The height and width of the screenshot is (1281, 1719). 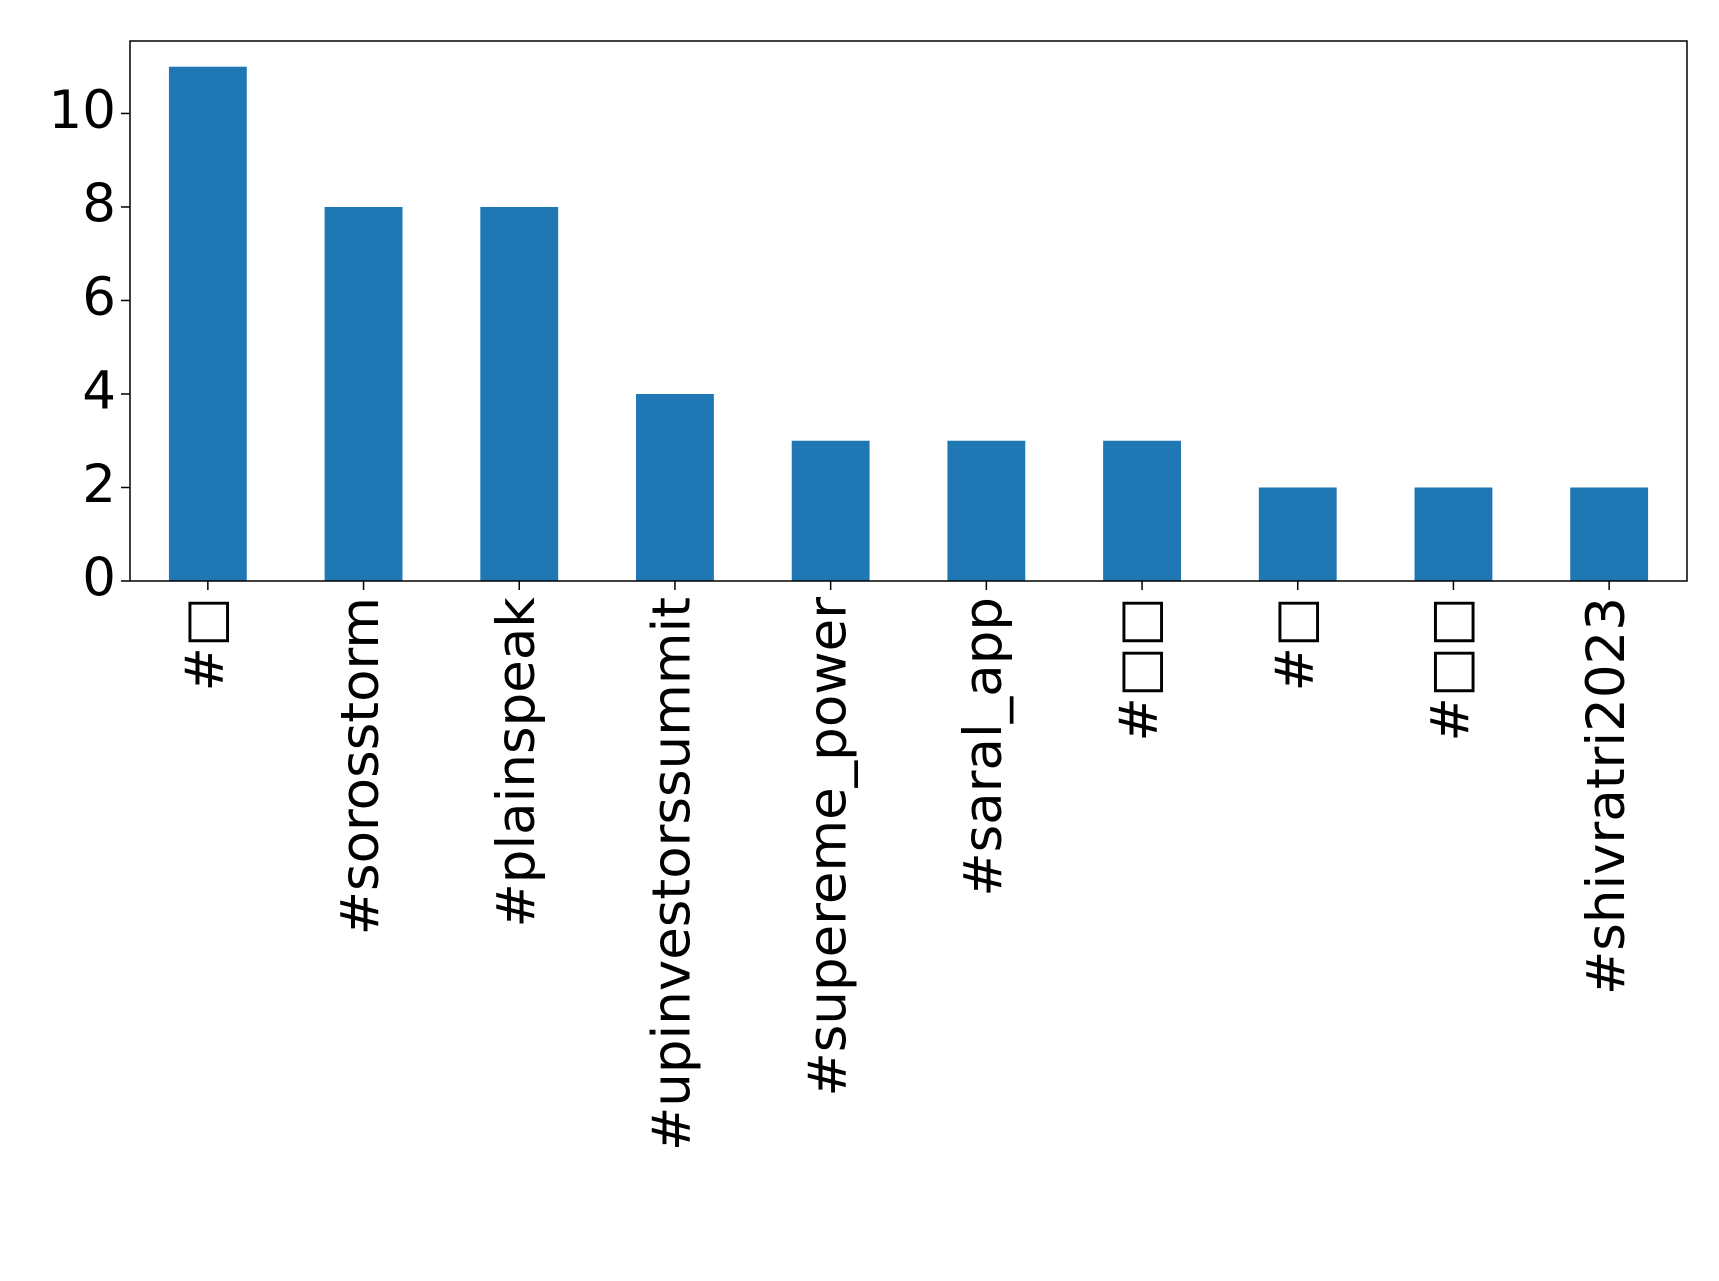 What do you see at coordinates (99, 578) in the screenshot?
I see `y-tick-label: 0` at bounding box center [99, 578].